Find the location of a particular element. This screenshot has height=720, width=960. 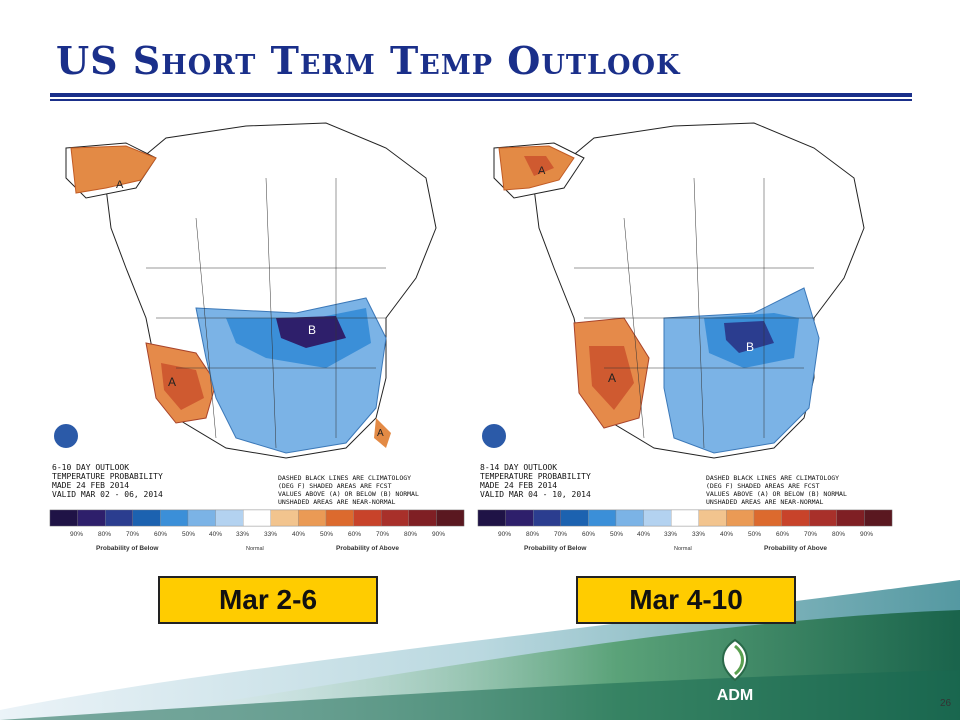

map2-tick-8: 40% is located at coordinates (726, 534).